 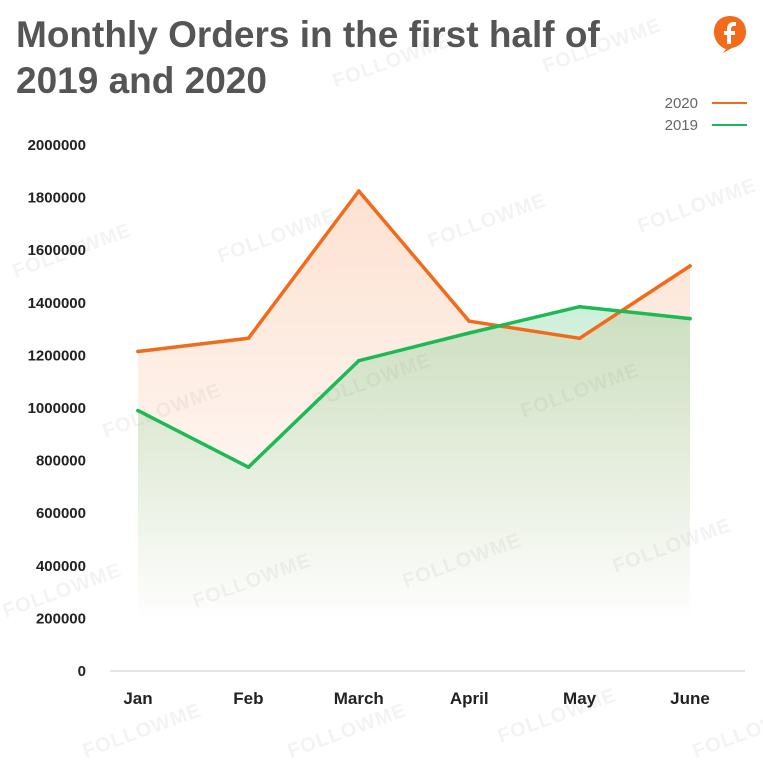 What do you see at coordinates (681, 103) in the screenshot?
I see `legend-label: 2020` at bounding box center [681, 103].